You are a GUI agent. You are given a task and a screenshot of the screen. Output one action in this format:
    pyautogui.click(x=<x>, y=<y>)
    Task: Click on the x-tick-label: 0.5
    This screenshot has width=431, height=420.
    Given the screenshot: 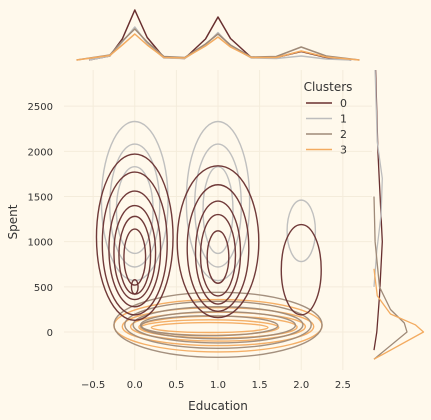 What is the action you would take?
    pyautogui.click(x=176, y=385)
    